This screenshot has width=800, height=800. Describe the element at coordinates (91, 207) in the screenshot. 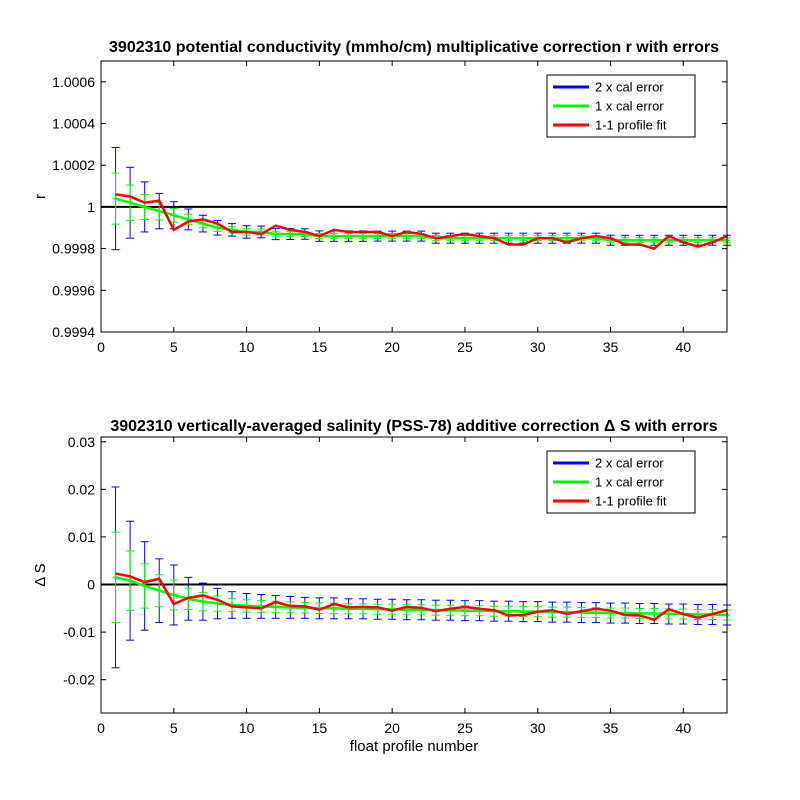

I see `y-tick-label: 1` at that location.